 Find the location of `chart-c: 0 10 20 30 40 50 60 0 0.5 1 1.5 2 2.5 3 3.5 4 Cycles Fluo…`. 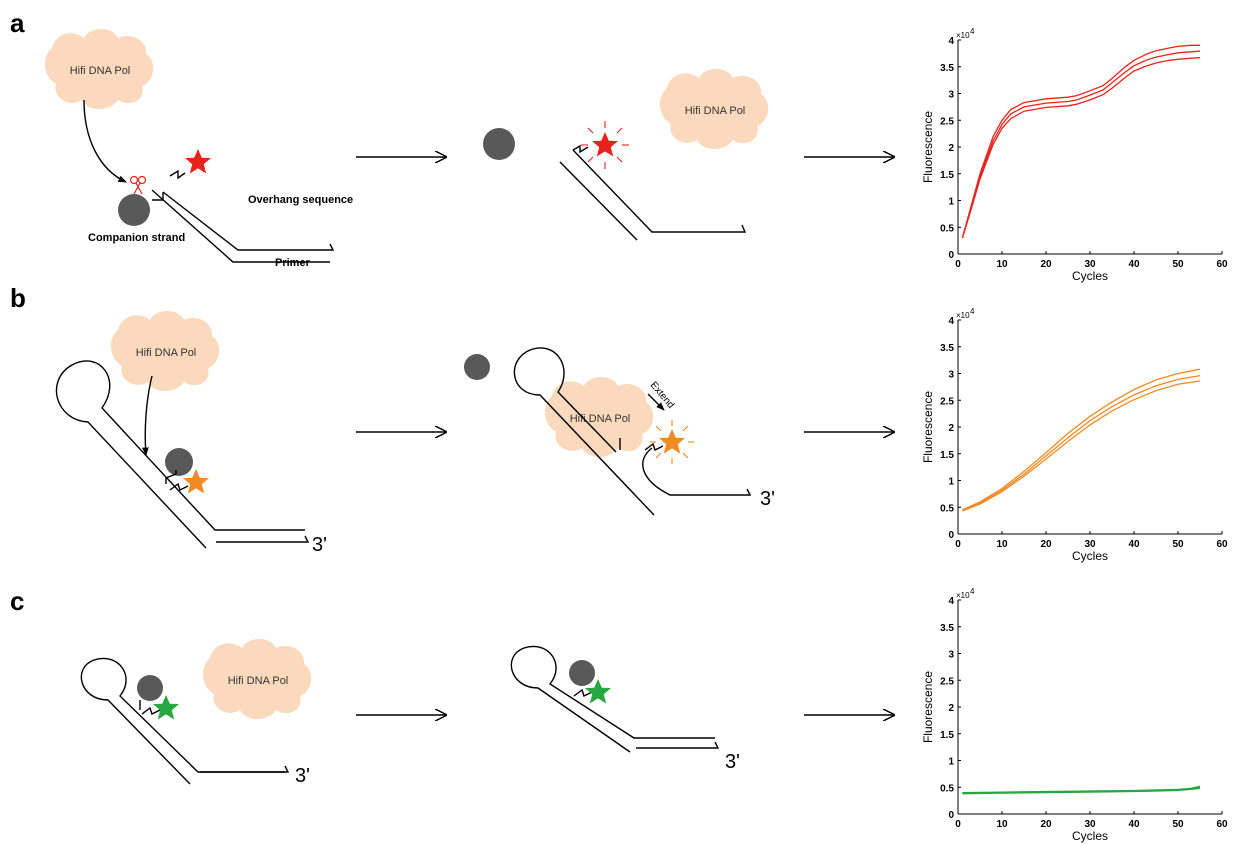

chart-c: 0 10 20 30 40 50 60 0 0.5 1 1.5 2 2.5 3 3.5 4 Cycles Fluo… is located at coordinates (1074, 715).